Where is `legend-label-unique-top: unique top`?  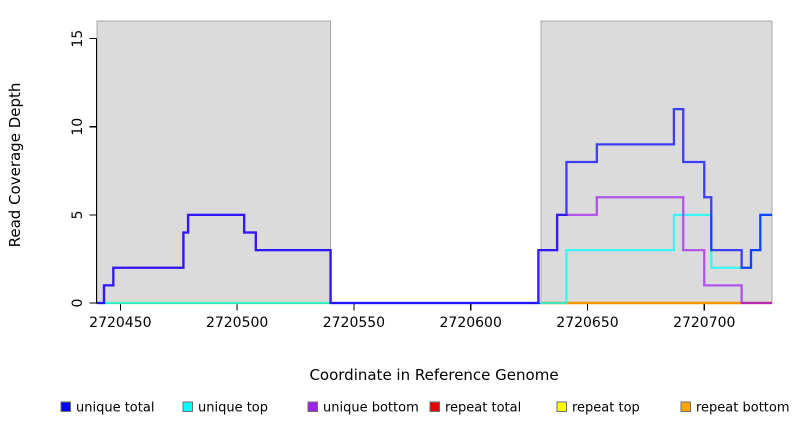
legend-label-unique-top: unique top is located at coordinates (233, 408).